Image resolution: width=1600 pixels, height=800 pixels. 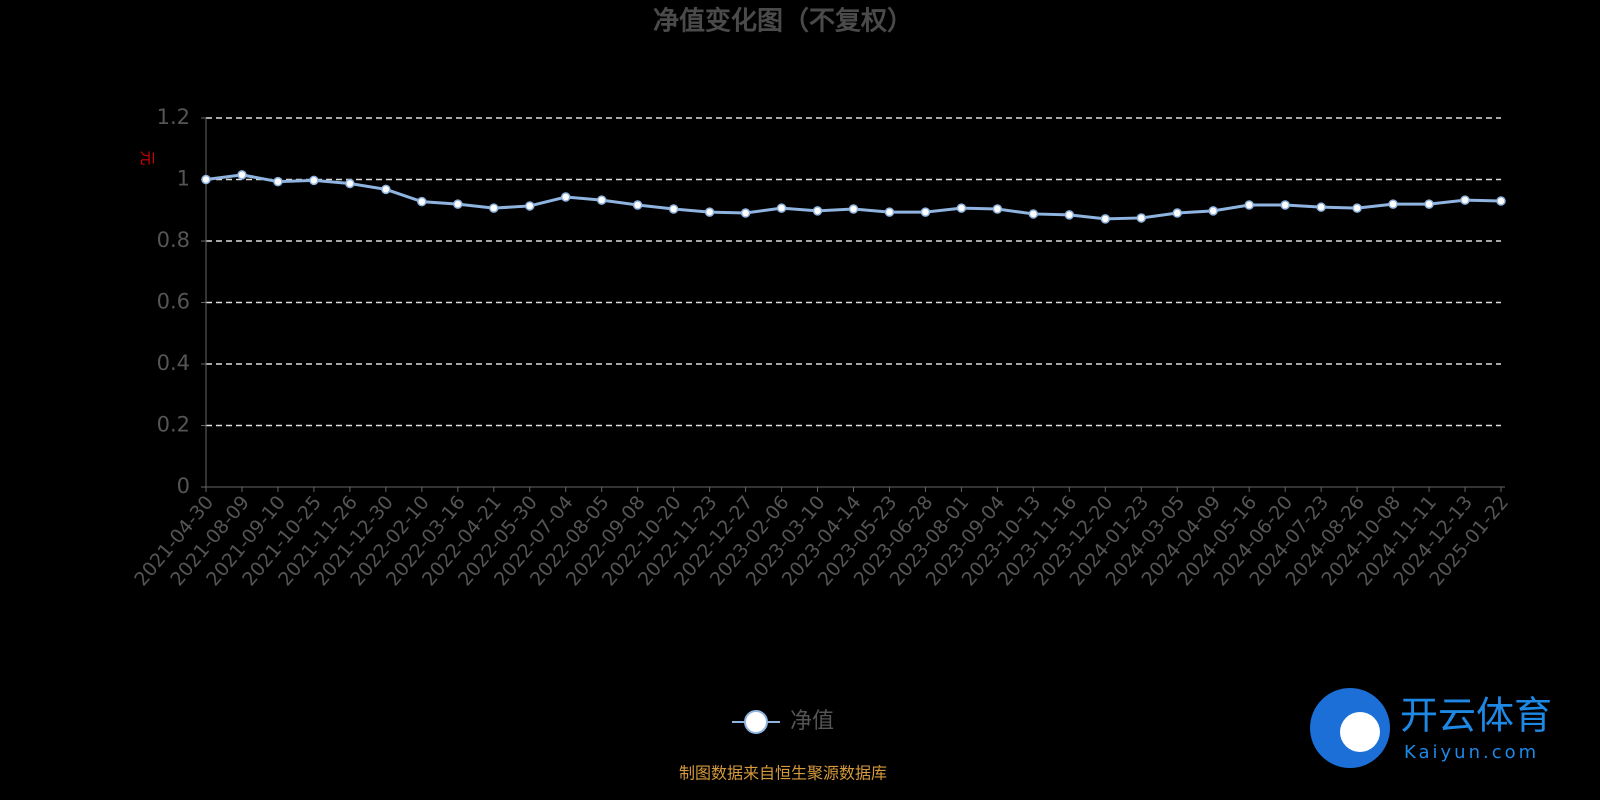 What do you see at coordinates (783, 21) in the screenshot?
I see `chart-title: 净值变化图（不复权）` at bounding box center [783, 21].